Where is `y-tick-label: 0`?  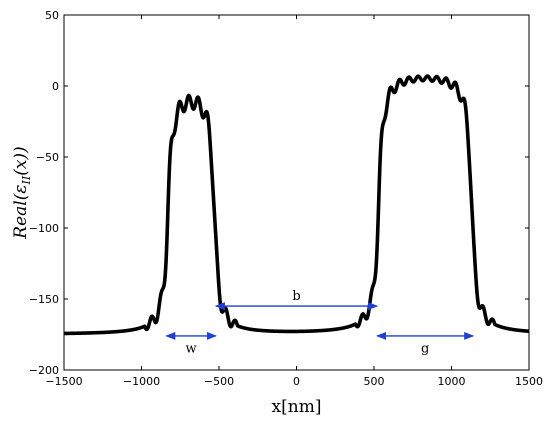
y-tick-label: 0 is located at coordinates (55, 86).